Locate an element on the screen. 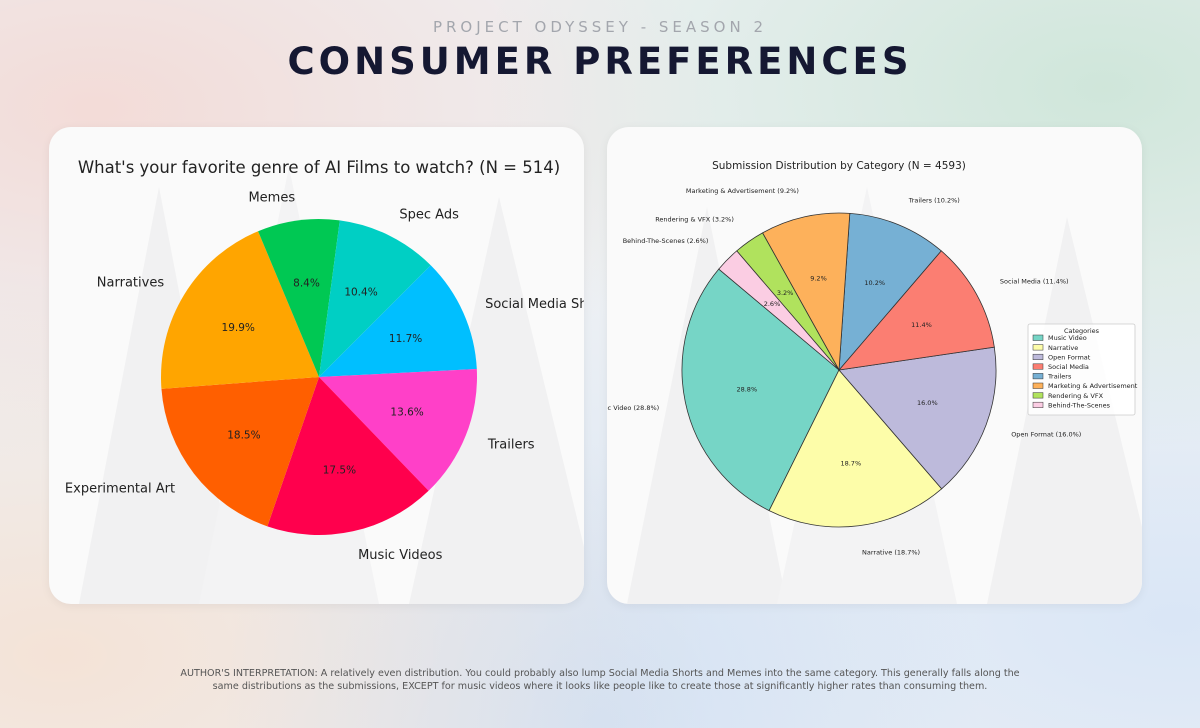  page-title: CONSUMER PREFERENCES is located at coordinates (600, 61).